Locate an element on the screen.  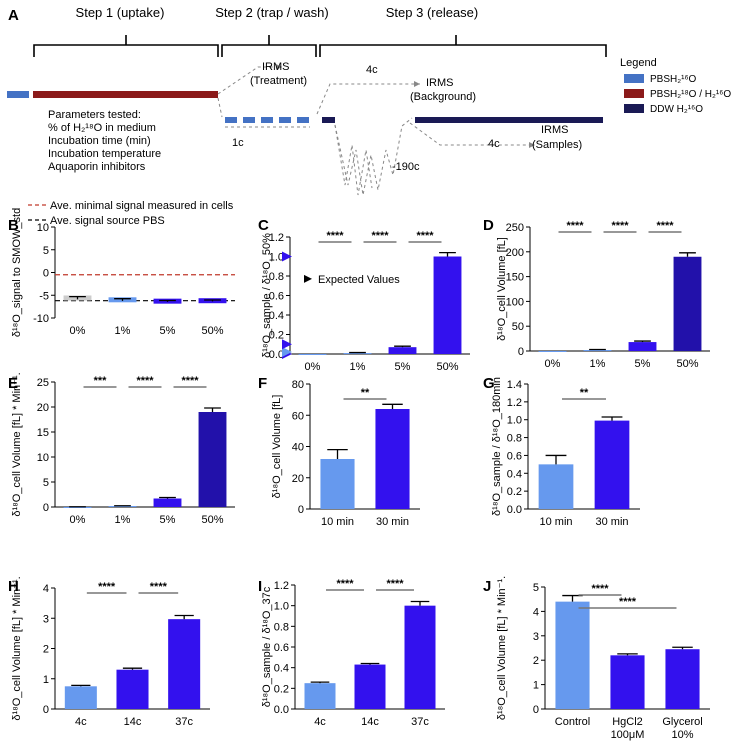
y-axis-label: δ¹⁸O_cell Volume [fL] is located at coordinates (502, 289).